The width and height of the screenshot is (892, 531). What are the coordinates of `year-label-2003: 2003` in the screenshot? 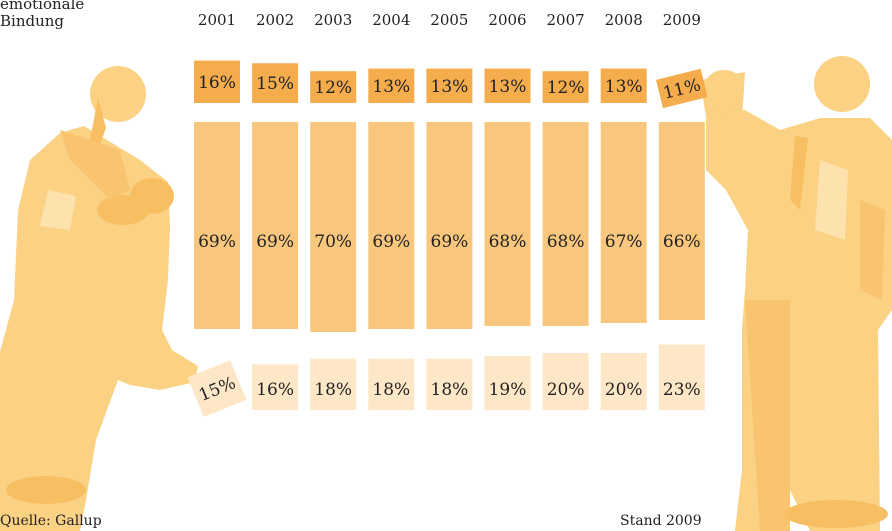 It's located at (333, 20).